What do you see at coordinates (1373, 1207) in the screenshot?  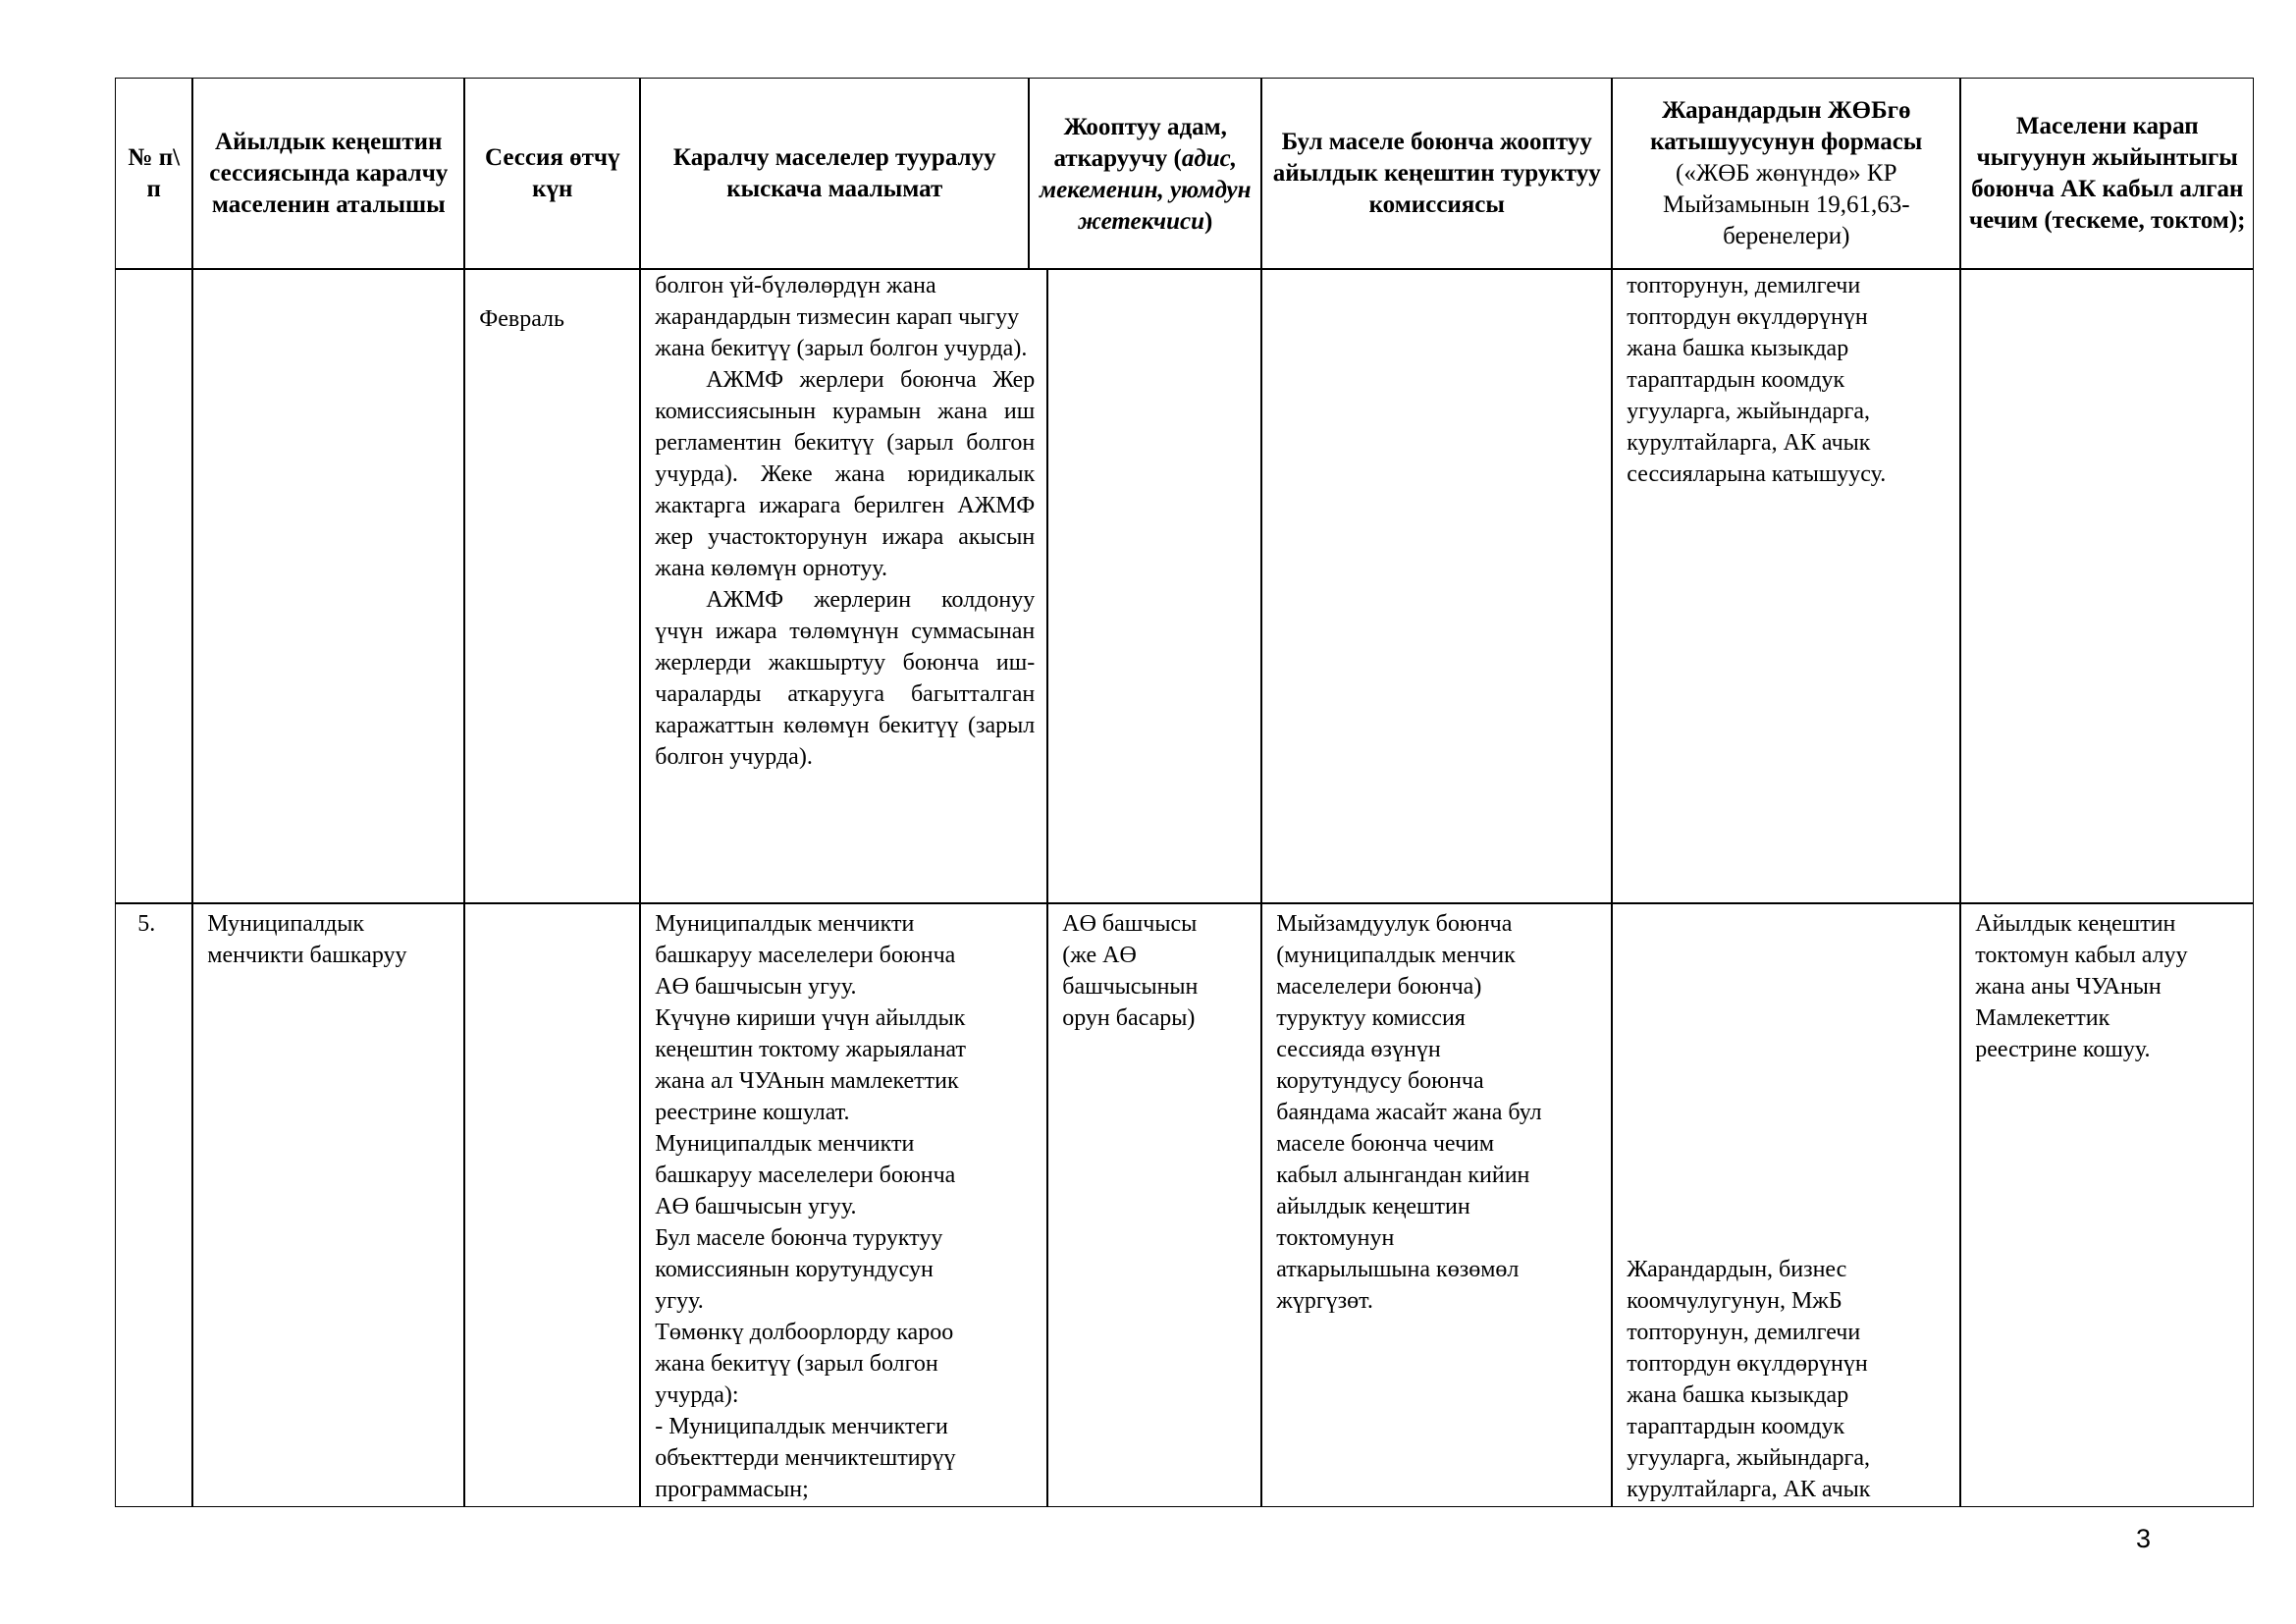 I see `text-line: айылдык кеңештин` at bounding box center [1373, 1207].